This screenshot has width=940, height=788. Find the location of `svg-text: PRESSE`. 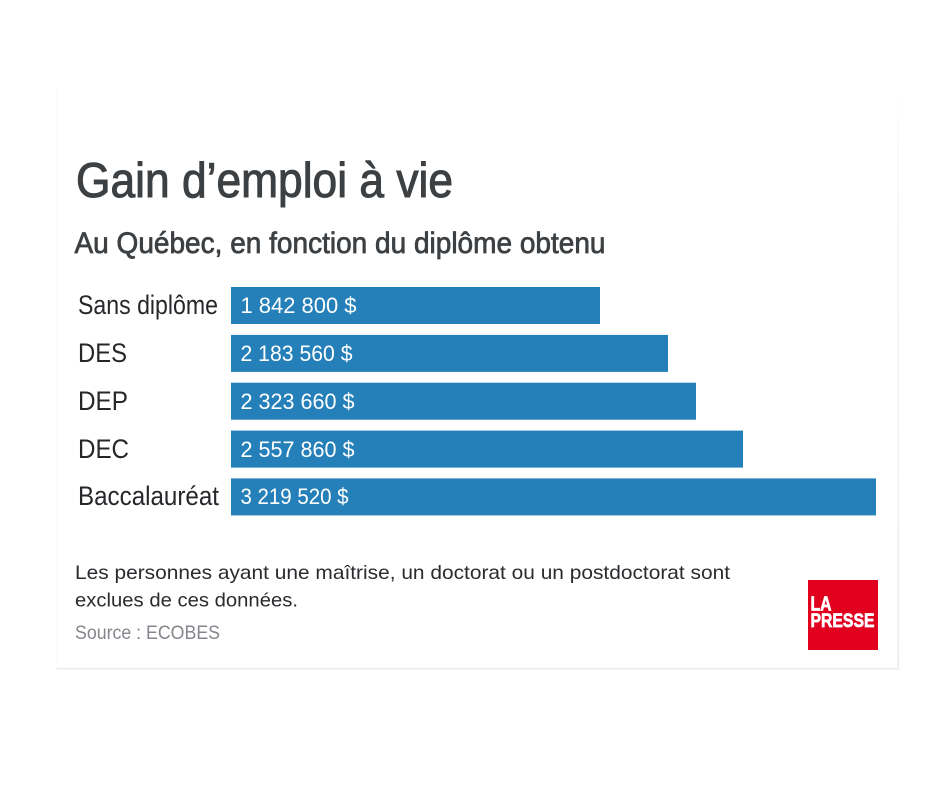

svg-text: PRESSE is located at coordinates (843, 621).